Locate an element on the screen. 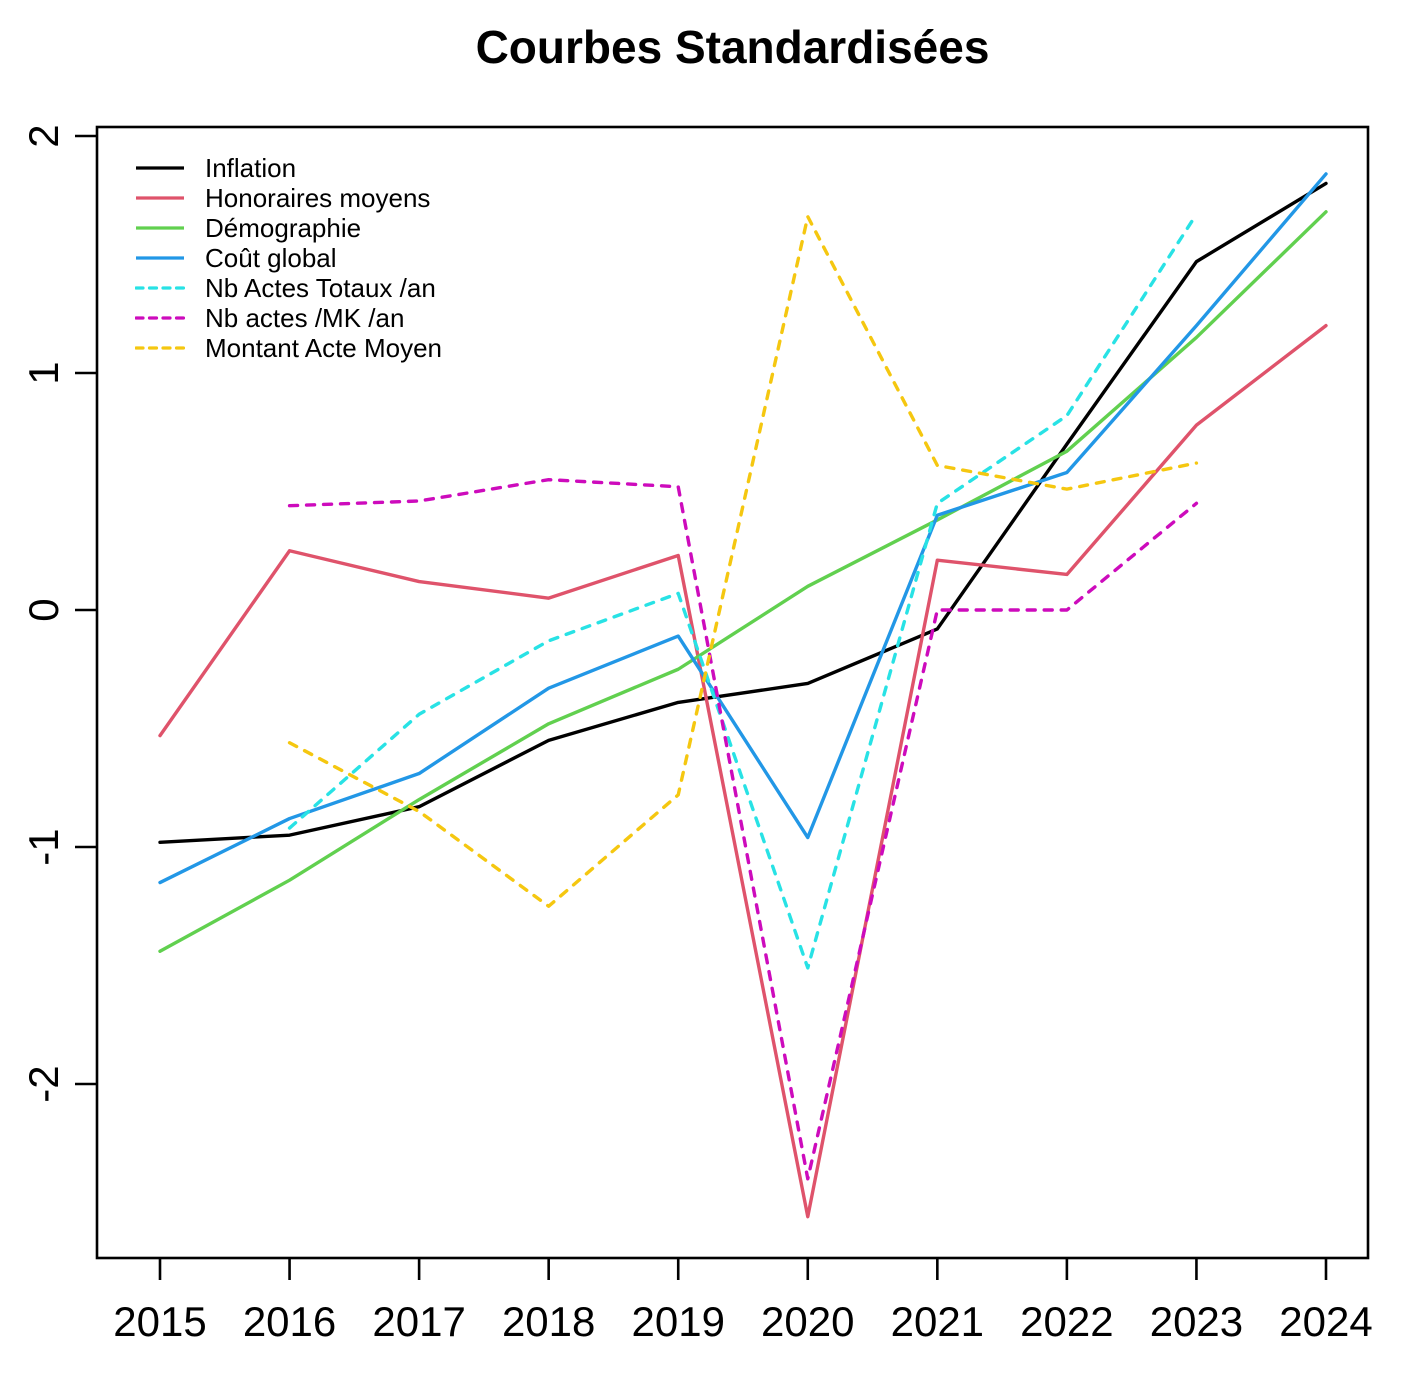  legend-item-montant-acte-moyen: Montant Acte Moyen is located at coordinates (288, 348).